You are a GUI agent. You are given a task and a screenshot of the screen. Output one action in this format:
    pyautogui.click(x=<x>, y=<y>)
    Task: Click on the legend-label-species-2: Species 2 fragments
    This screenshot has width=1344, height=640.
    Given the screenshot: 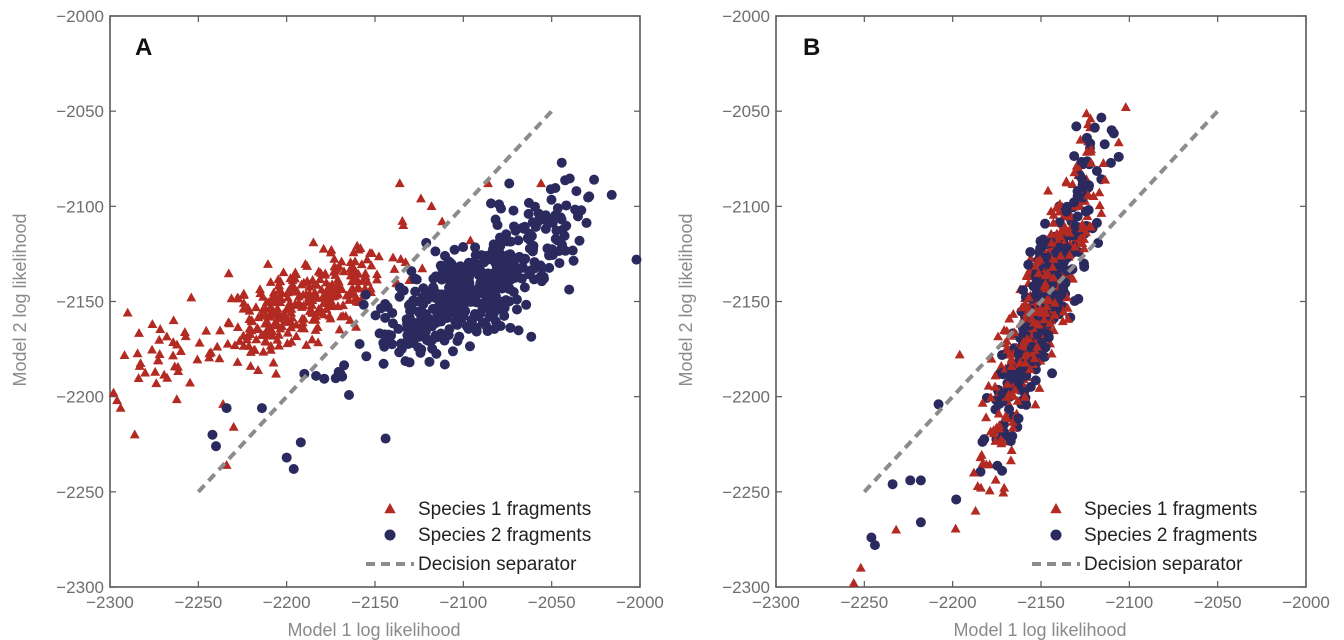 What is the action you would take?
    pyautogui.click(x=504, y=535)
    